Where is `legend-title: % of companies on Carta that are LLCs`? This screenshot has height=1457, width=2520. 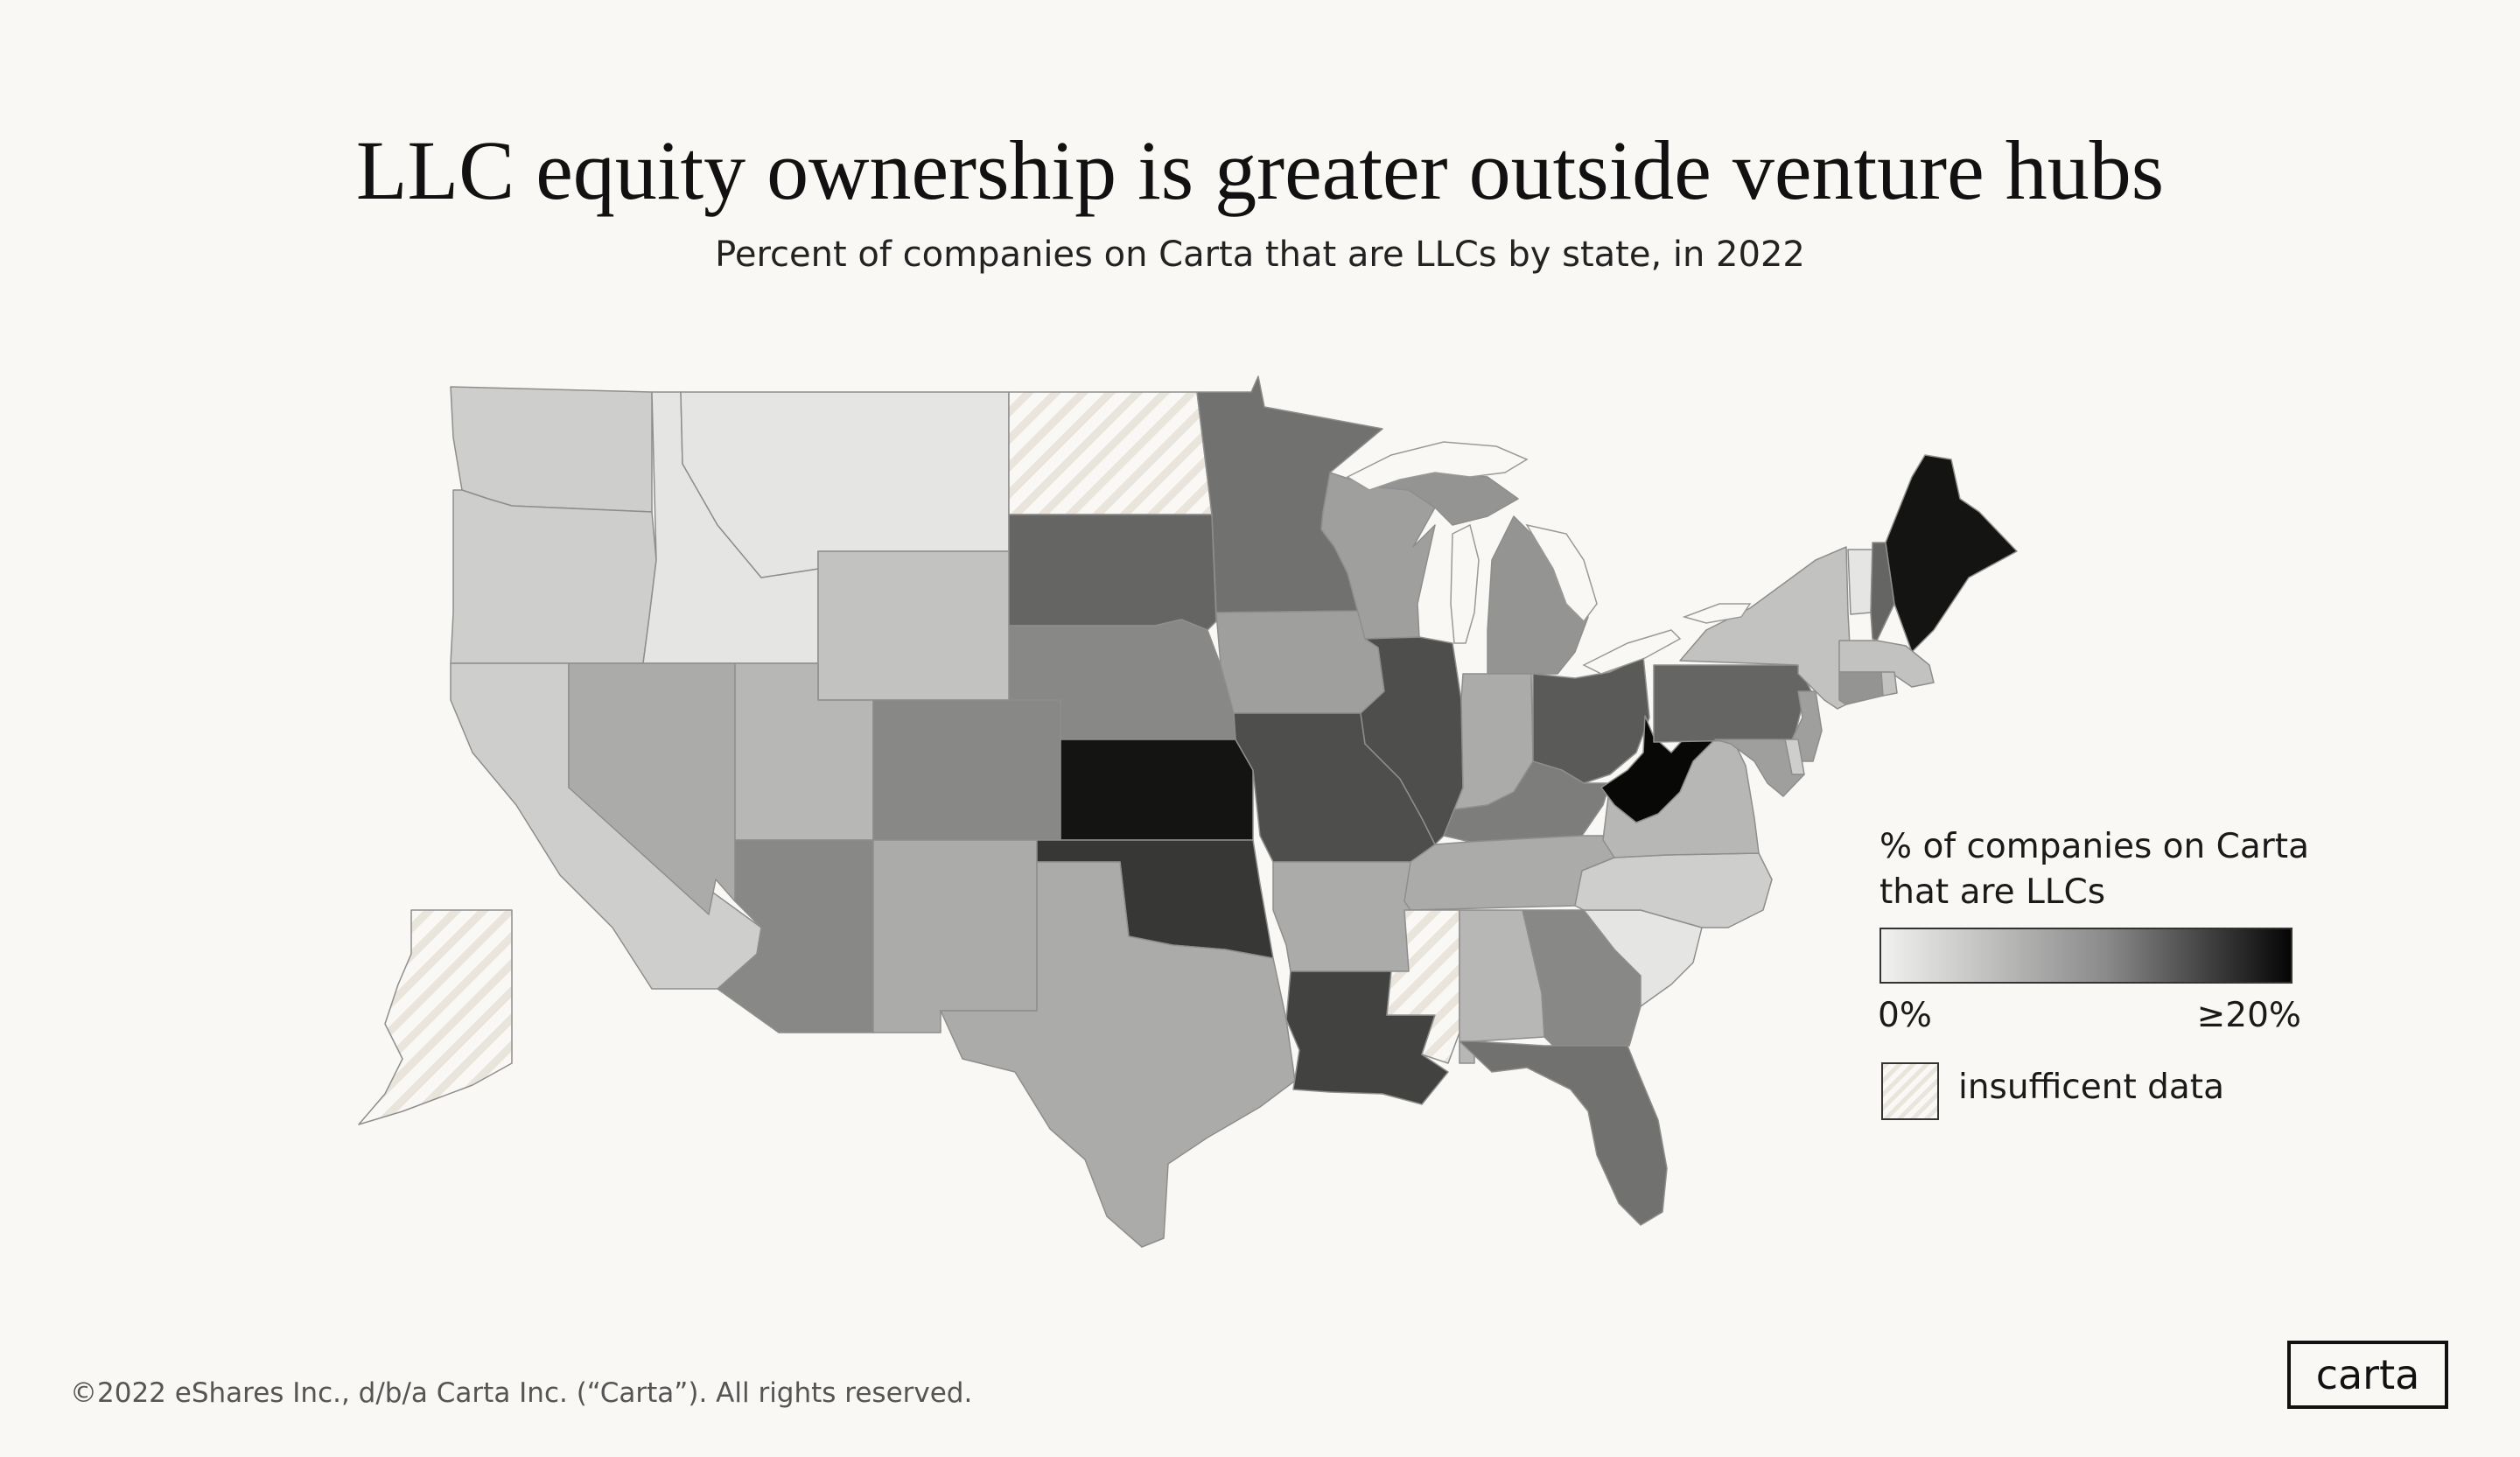
legend-title: % of companies on Carta that are LLCs is located at coordinates (2125, 869).